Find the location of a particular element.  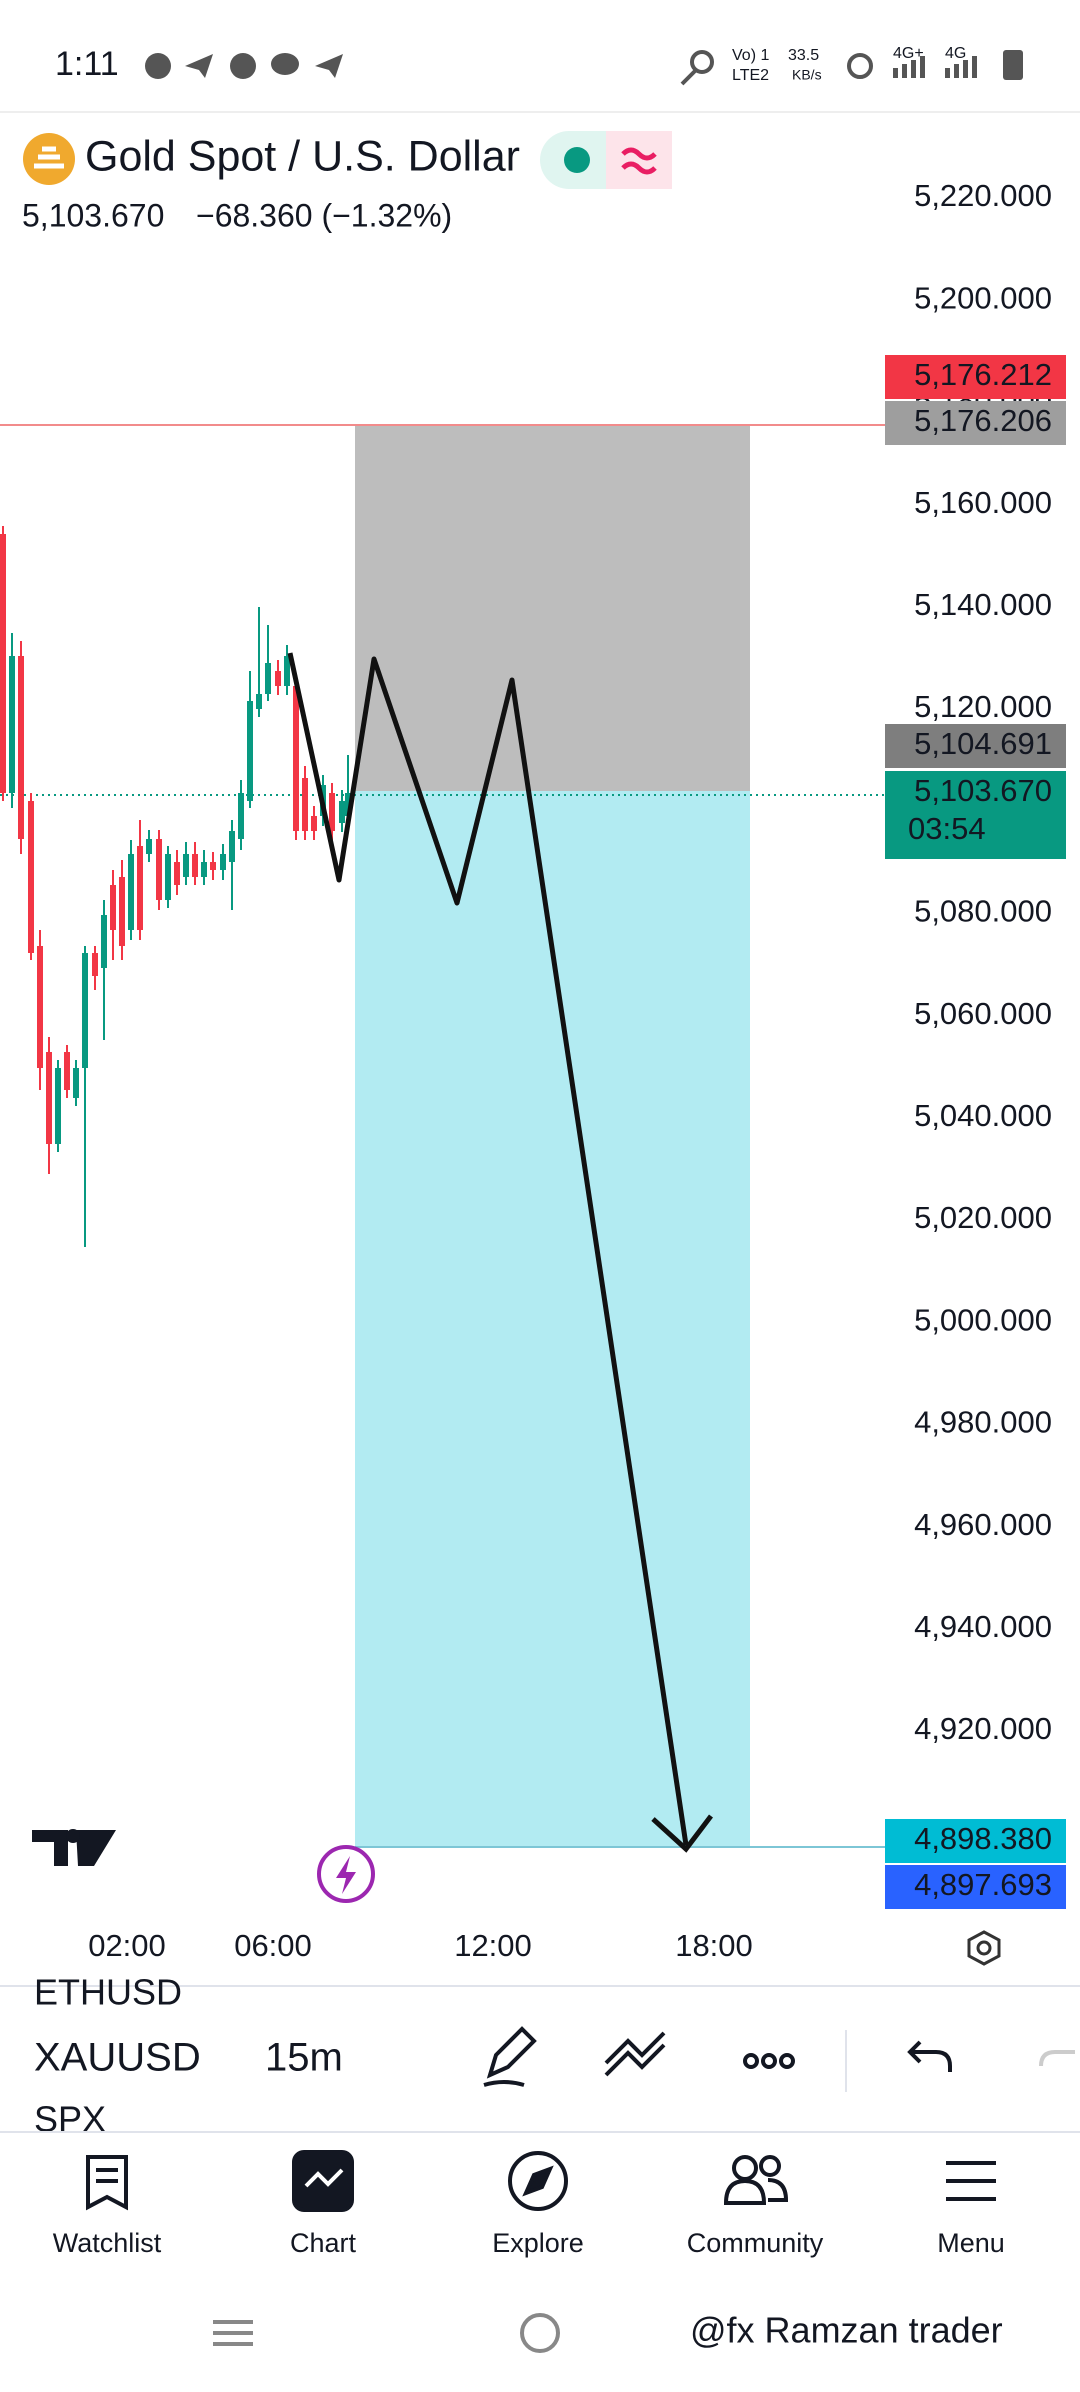

nav-item: Explore is located at coordinates (538, 2243).